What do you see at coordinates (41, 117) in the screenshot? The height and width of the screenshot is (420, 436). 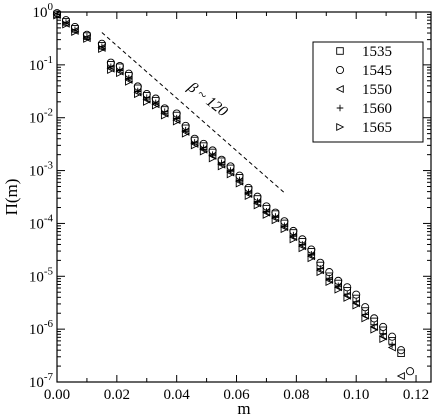 I see `y-tick-label: 10⁻²` at bounding box center [41, 117].